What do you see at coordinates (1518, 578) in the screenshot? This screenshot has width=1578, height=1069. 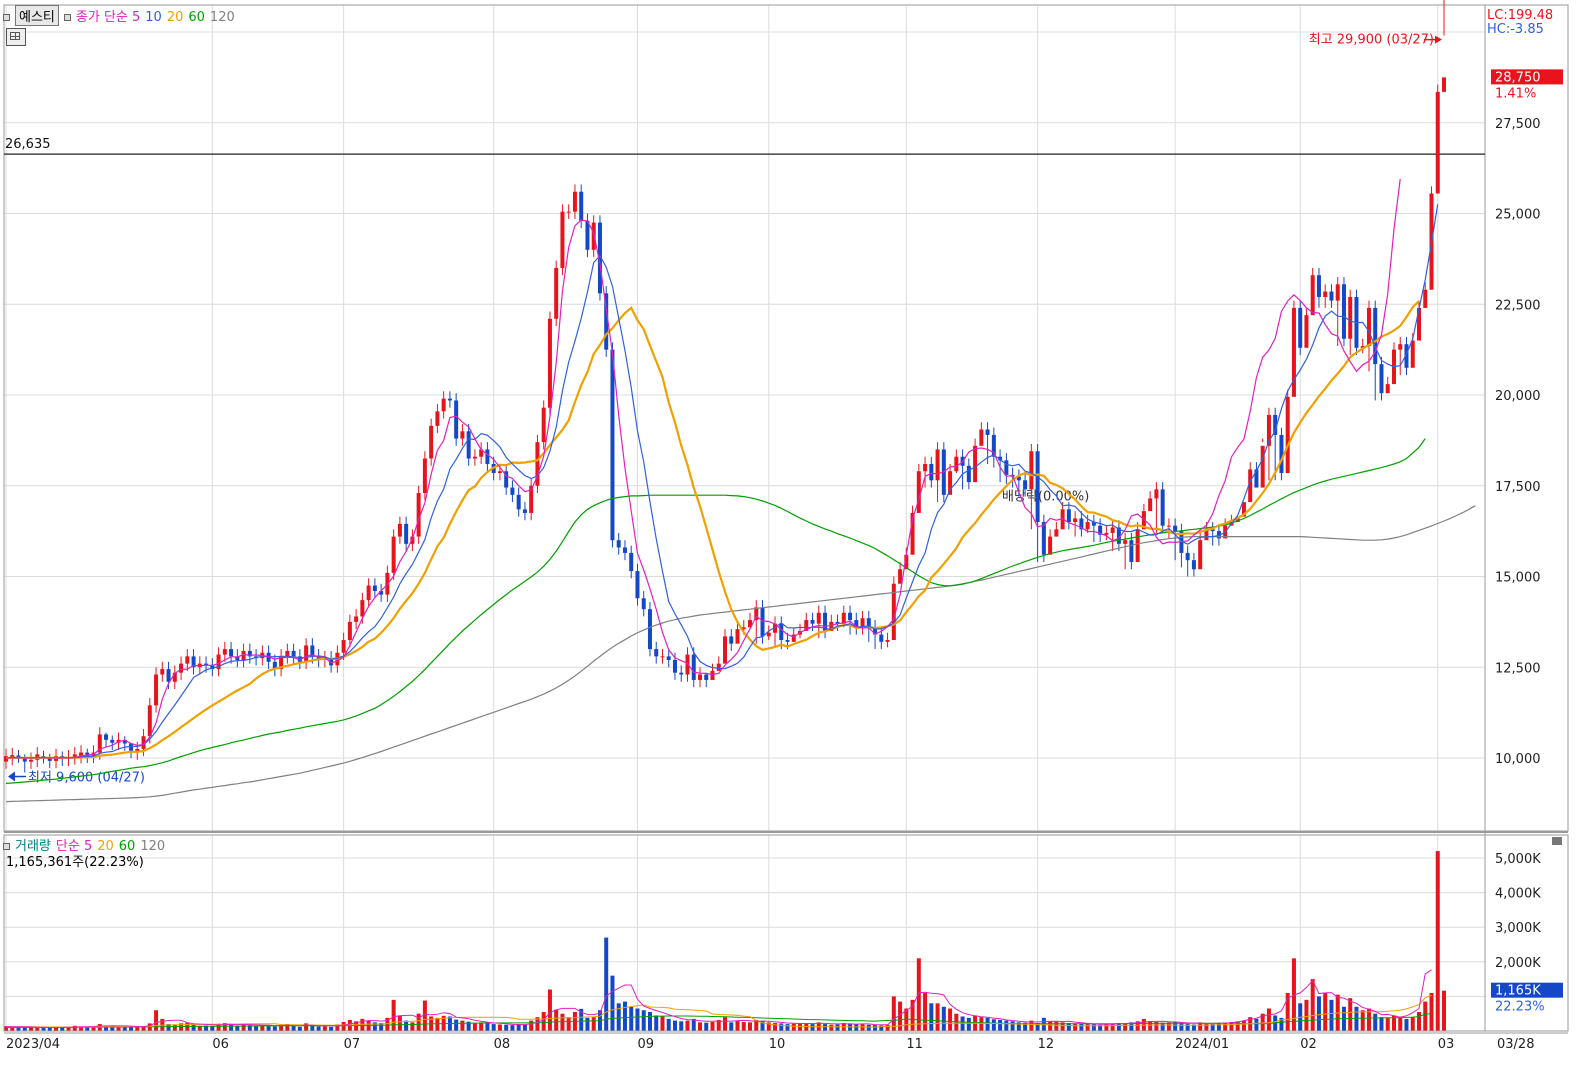 I see `y-tick-label: 15,000` at bounding box center [1518, 578].